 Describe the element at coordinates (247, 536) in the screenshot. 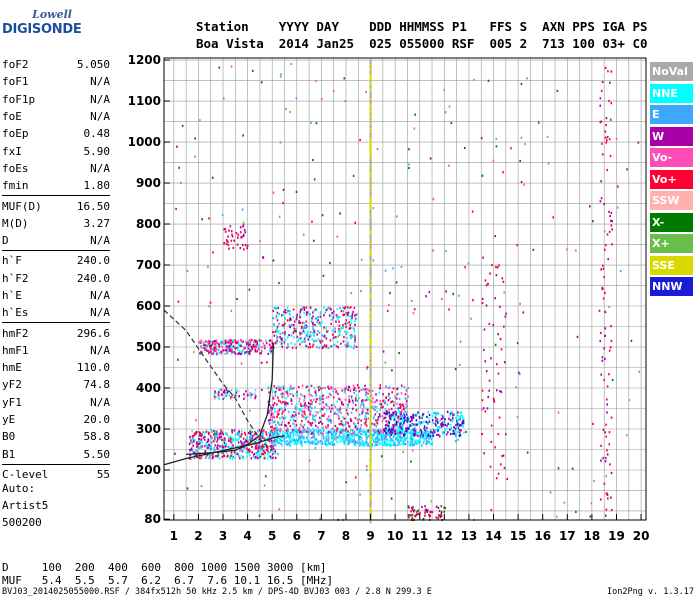

I see `x-tick-label: 4` at that location.